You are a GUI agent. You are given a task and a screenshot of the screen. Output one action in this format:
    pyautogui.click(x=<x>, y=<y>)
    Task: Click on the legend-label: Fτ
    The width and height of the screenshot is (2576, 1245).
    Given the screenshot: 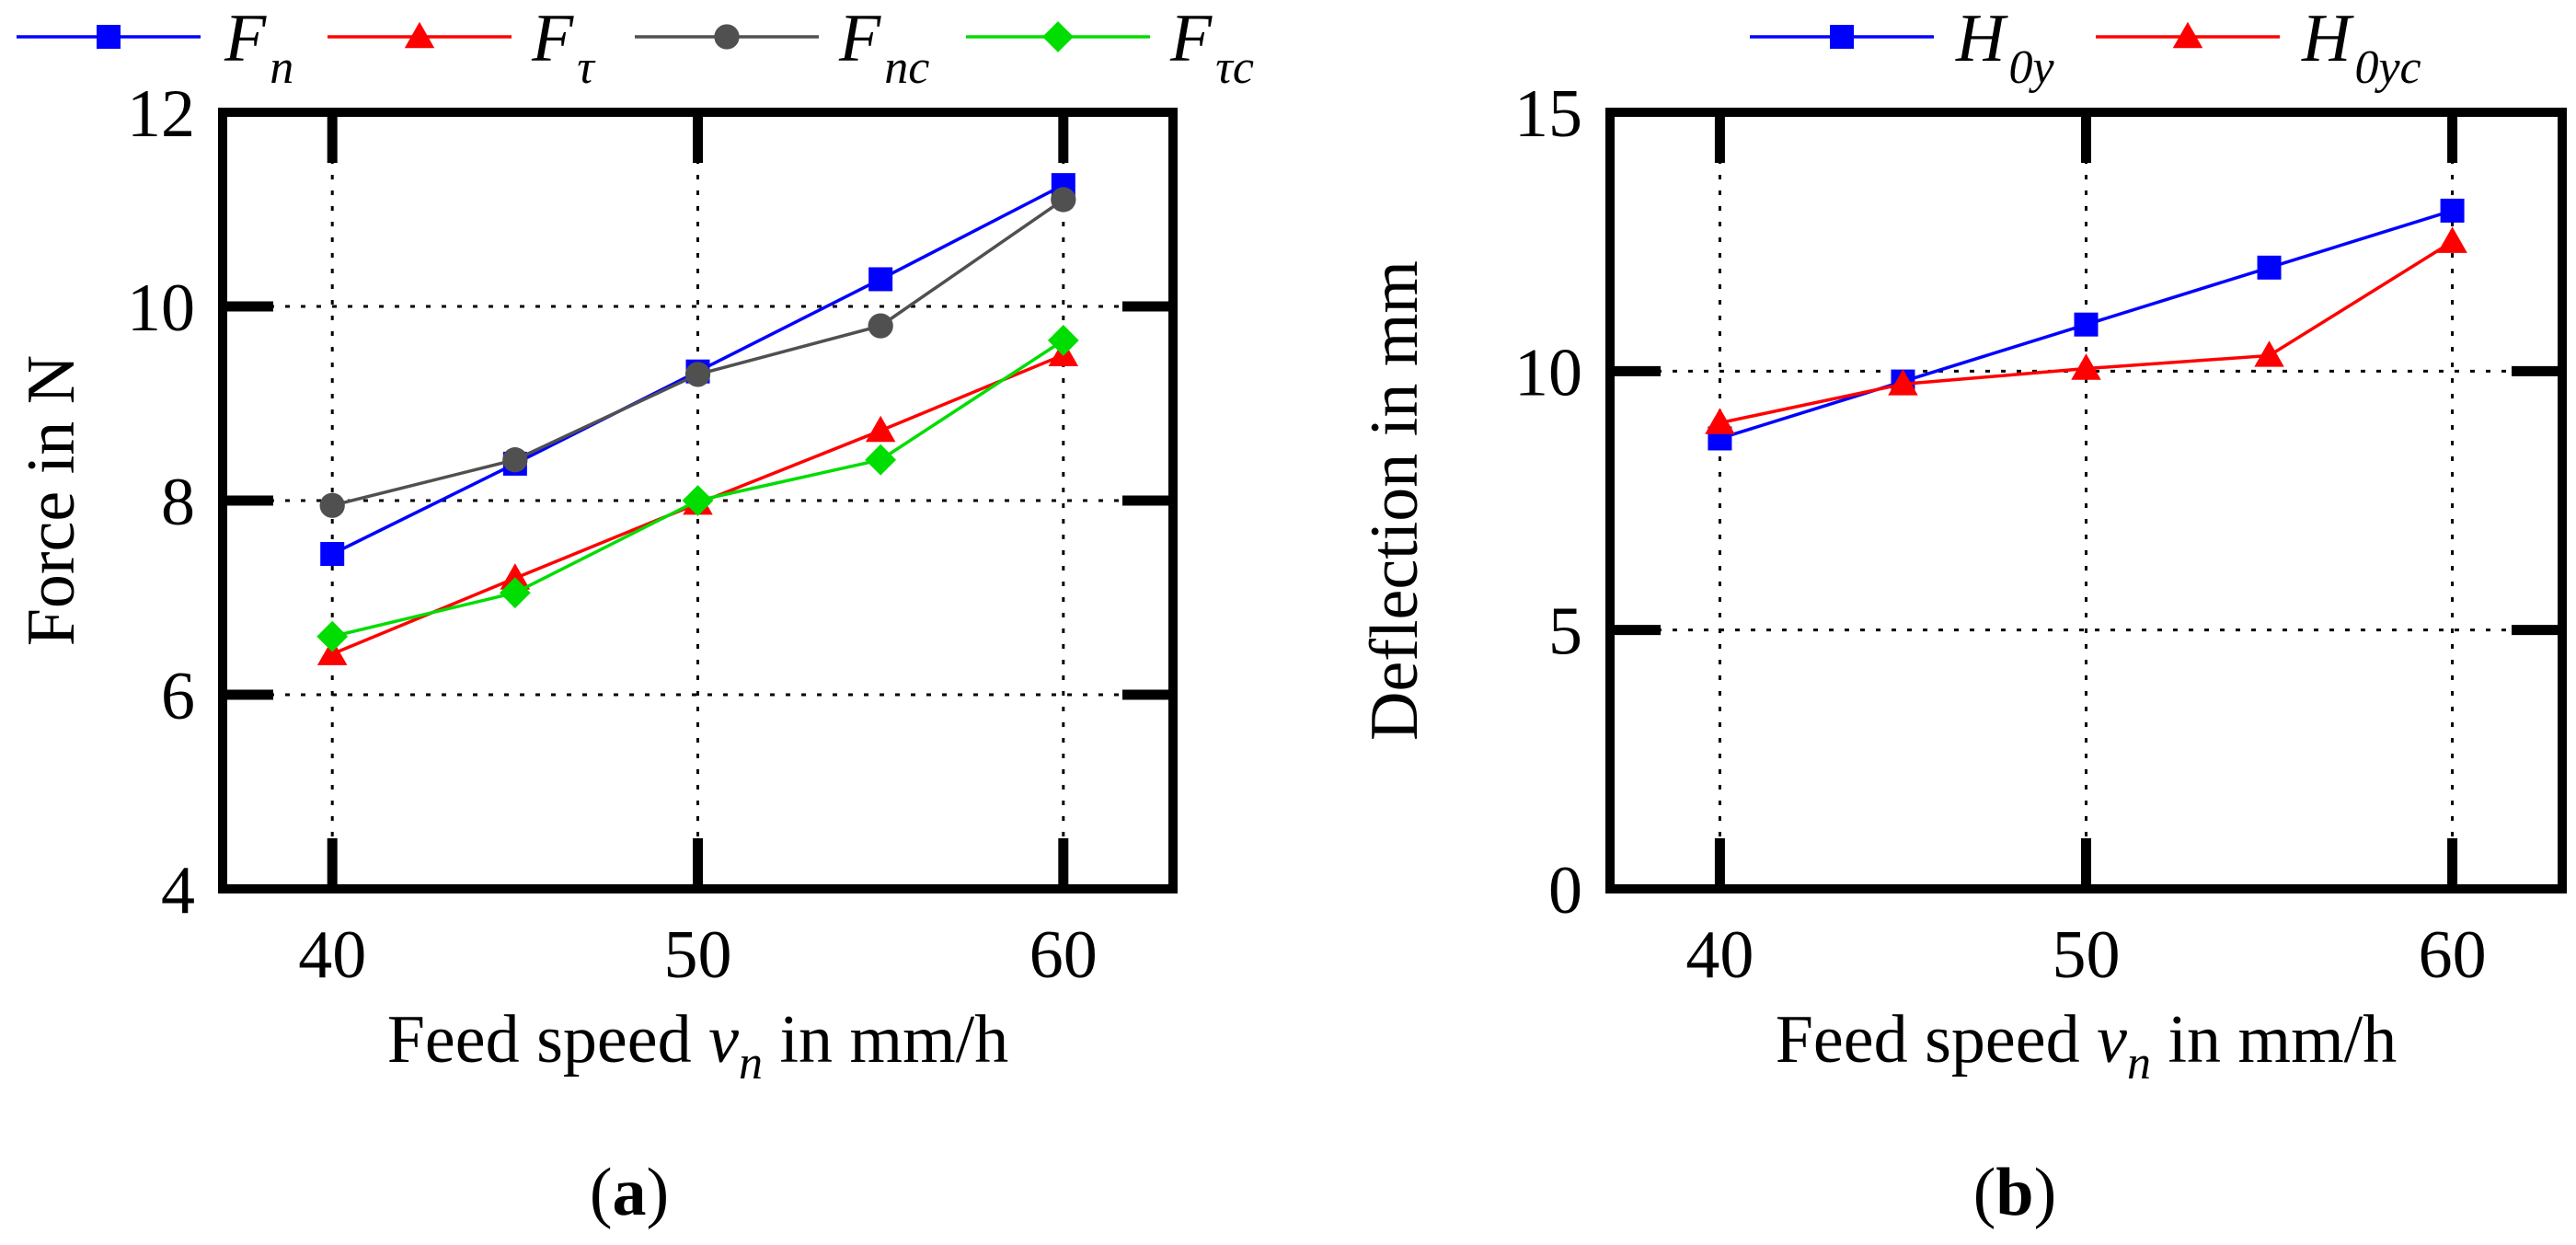 What is the action you would take?
    pyautogui.click(x=563, y=47)
    